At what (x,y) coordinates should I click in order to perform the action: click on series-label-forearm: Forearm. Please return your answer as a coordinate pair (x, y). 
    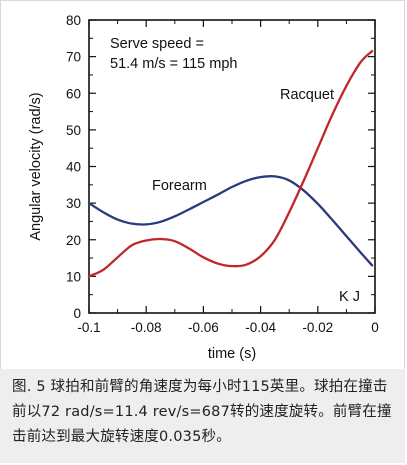
    Looking at the image, I should click on (179, 186).